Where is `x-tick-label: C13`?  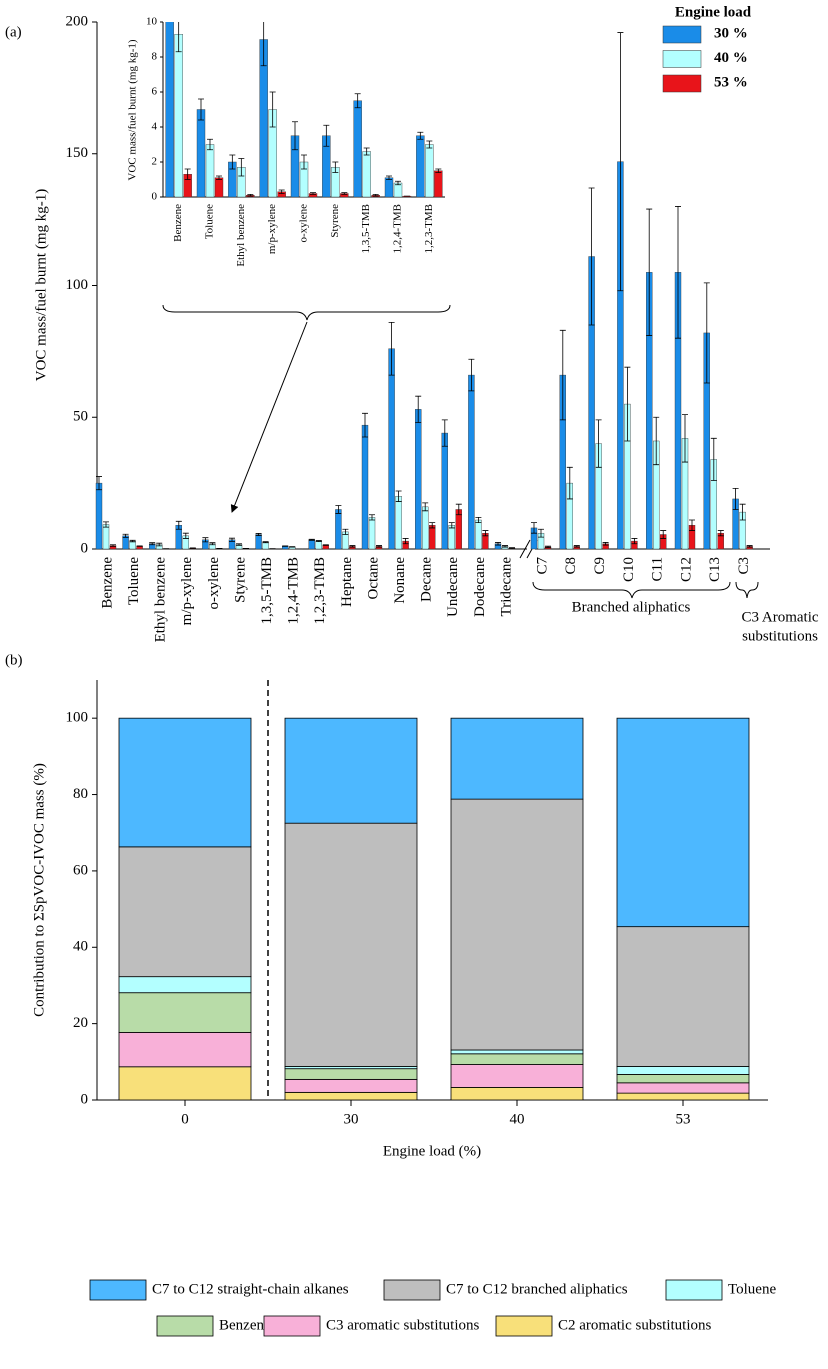 x-tick-label: C13 is located at coordinates (715, 569).